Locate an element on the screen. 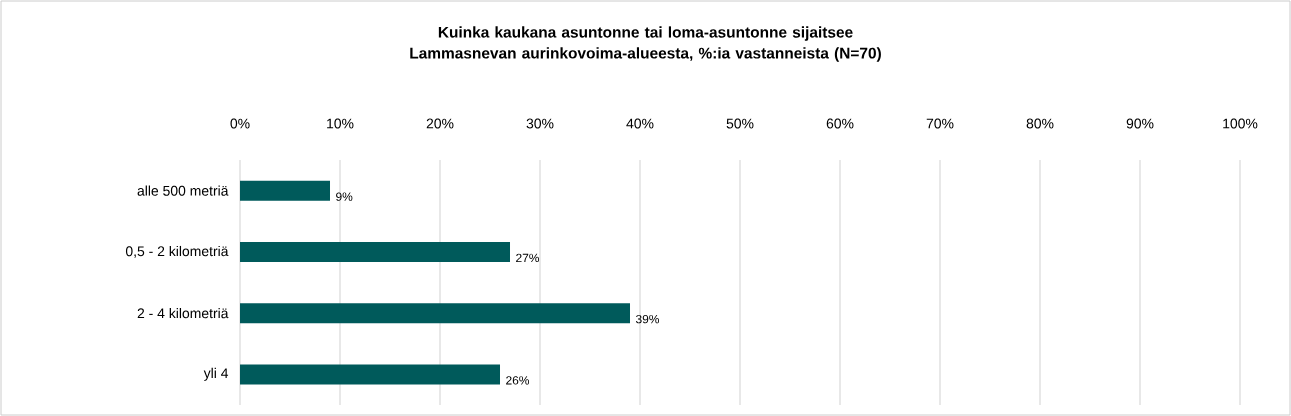  data-label: 27% is located at coordinates (528, 258).